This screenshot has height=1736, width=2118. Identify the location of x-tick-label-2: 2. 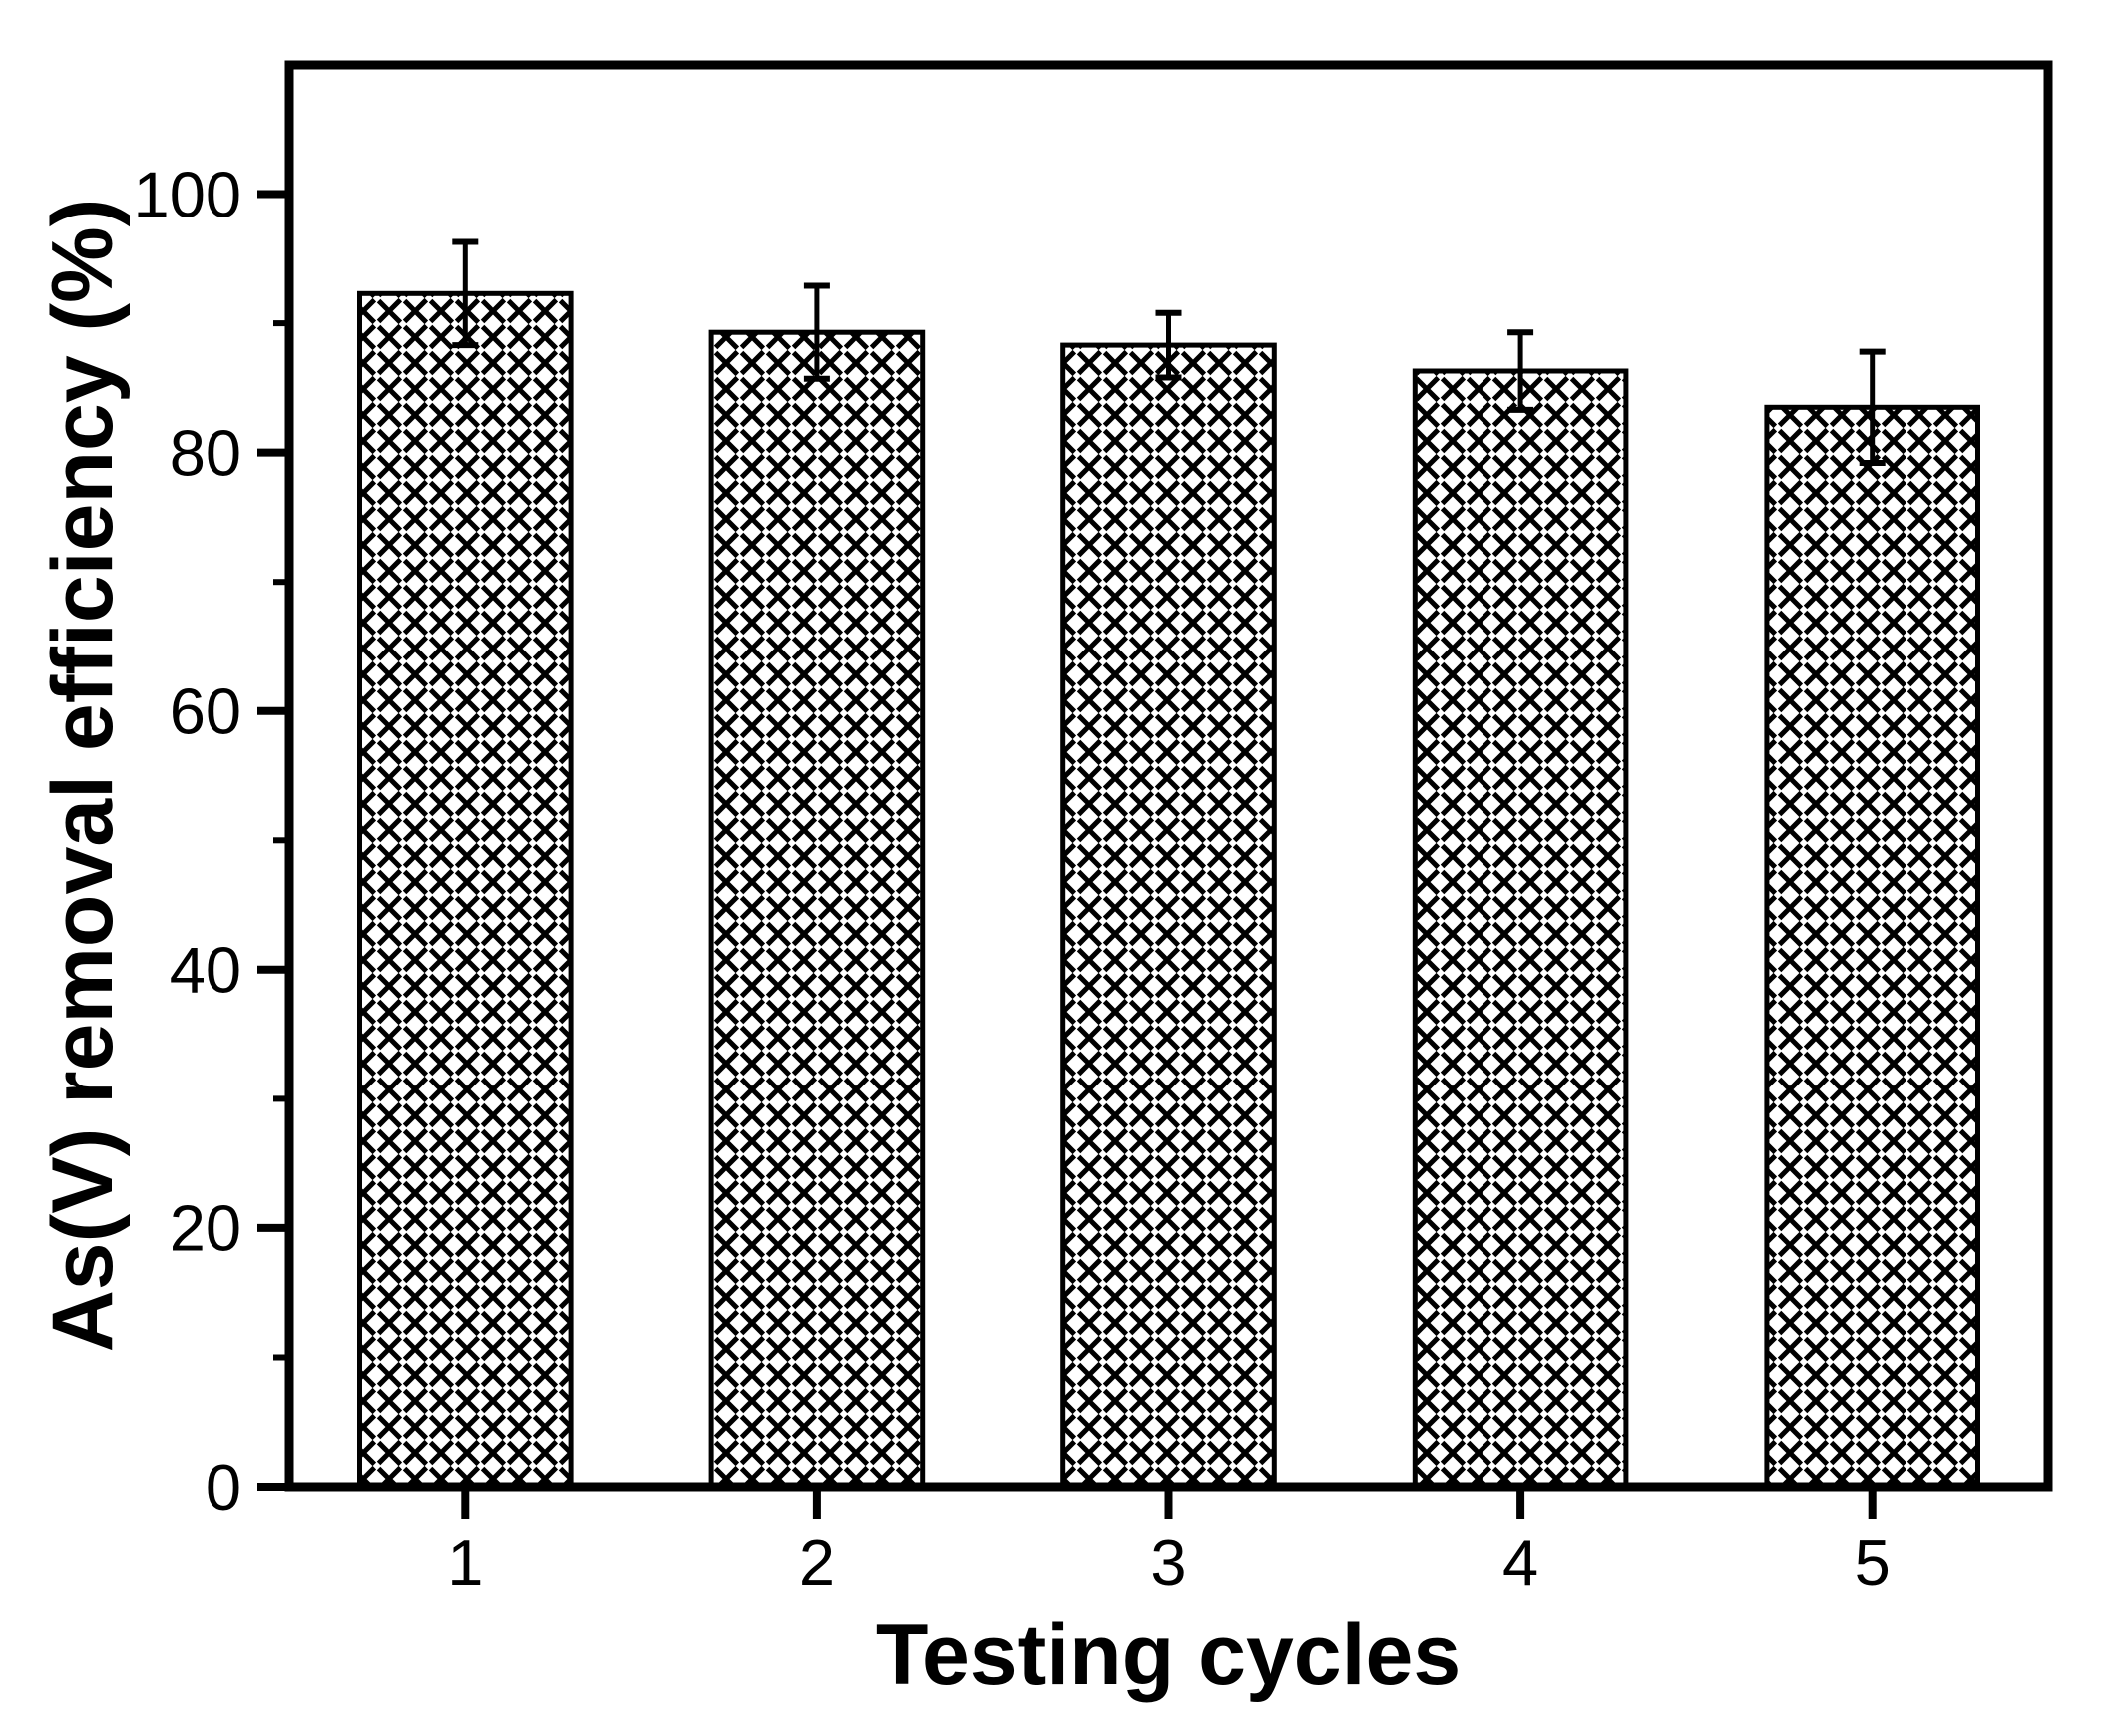
(817, 1562).